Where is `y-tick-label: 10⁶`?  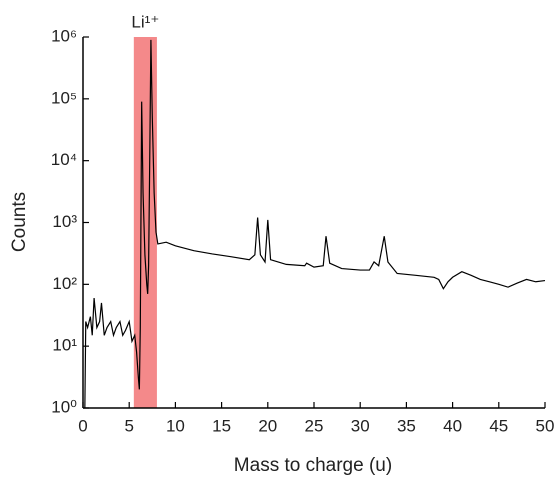 y-tick-label: 10⁶ is located at coordinates (64, 35).